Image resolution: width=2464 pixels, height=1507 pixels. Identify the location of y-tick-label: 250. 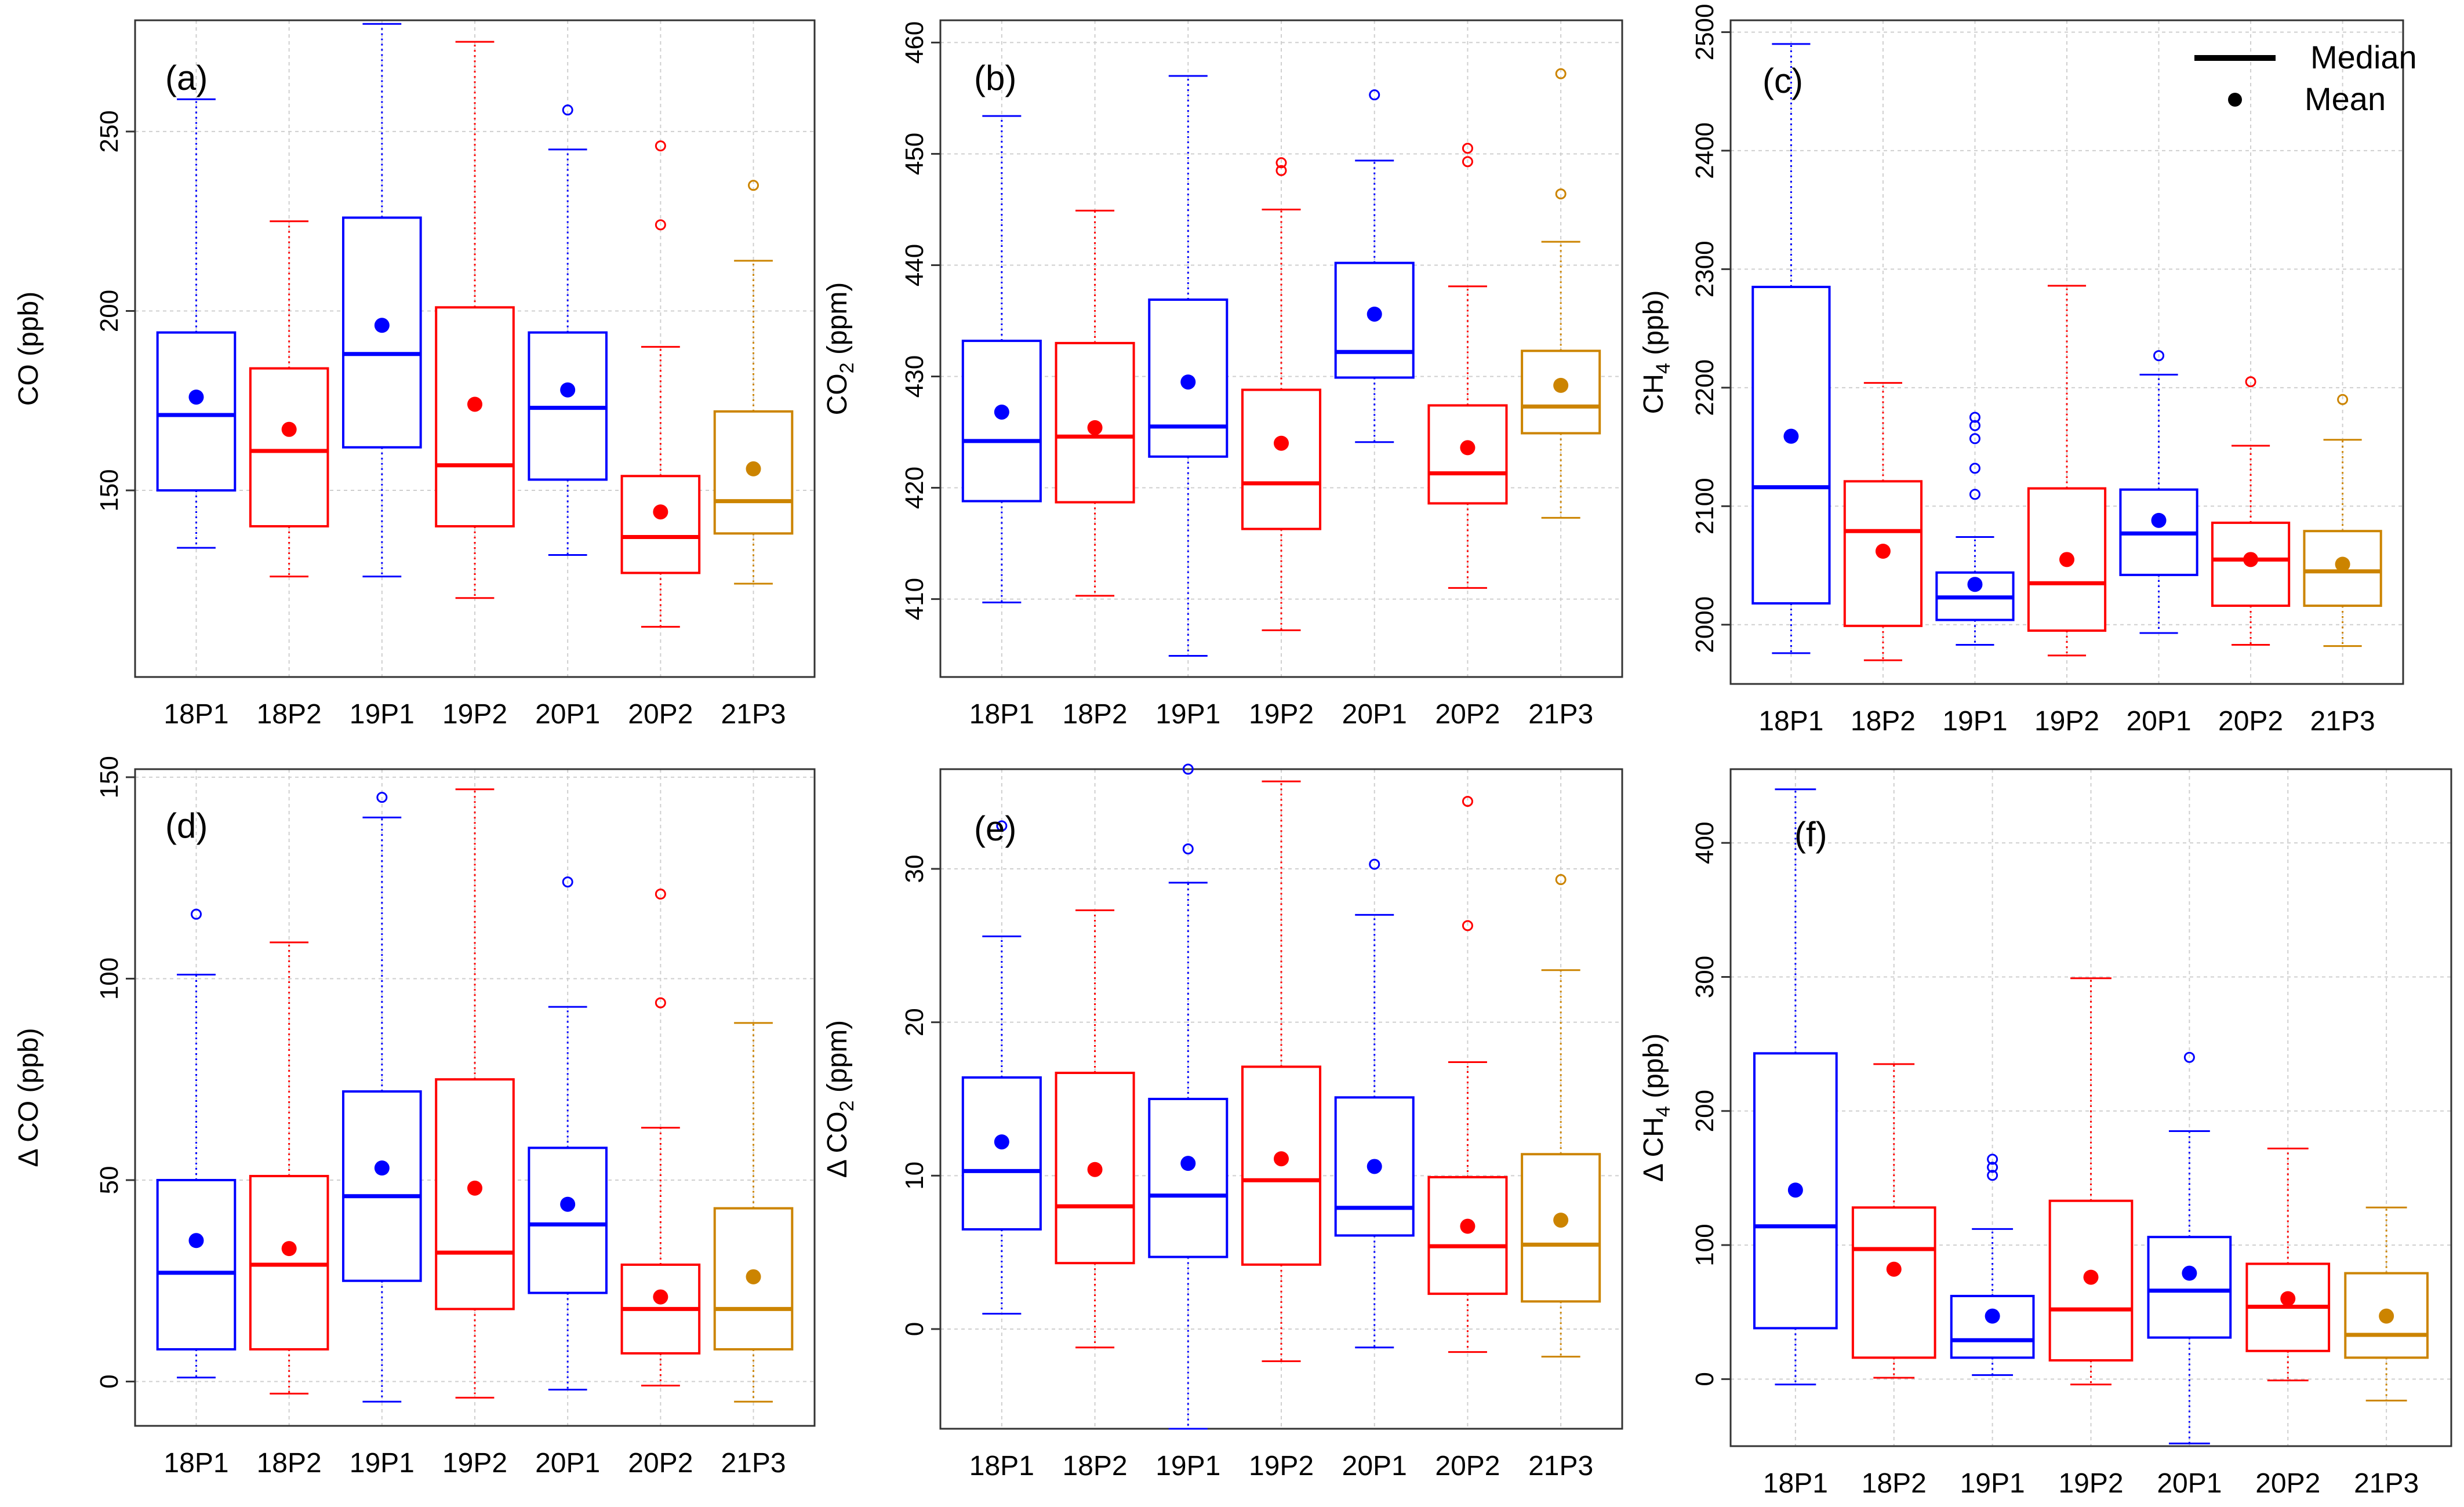
(109, 131).